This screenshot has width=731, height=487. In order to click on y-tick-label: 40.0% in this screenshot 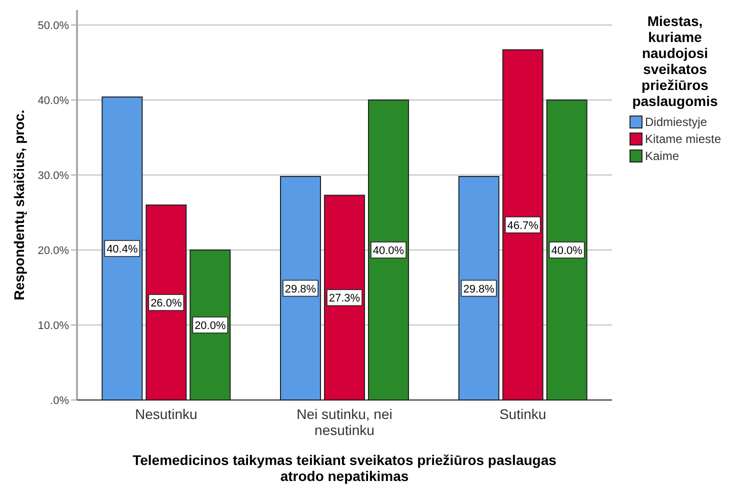, I will do `click(54, 101)`.